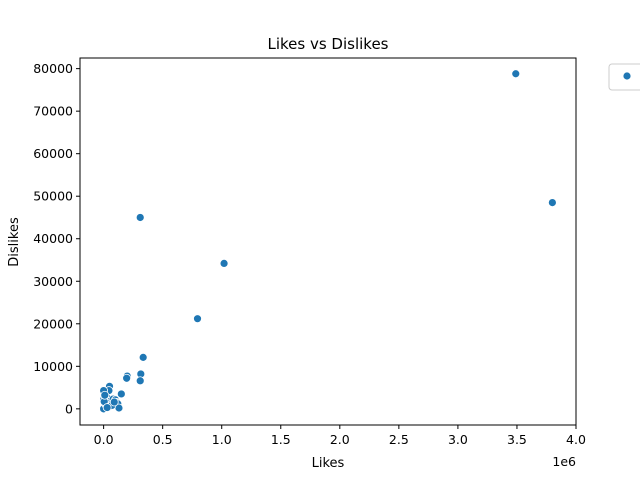 The height and width of the screenshot is (480, 640). I want to click on legend-marker, so click(627, 76).